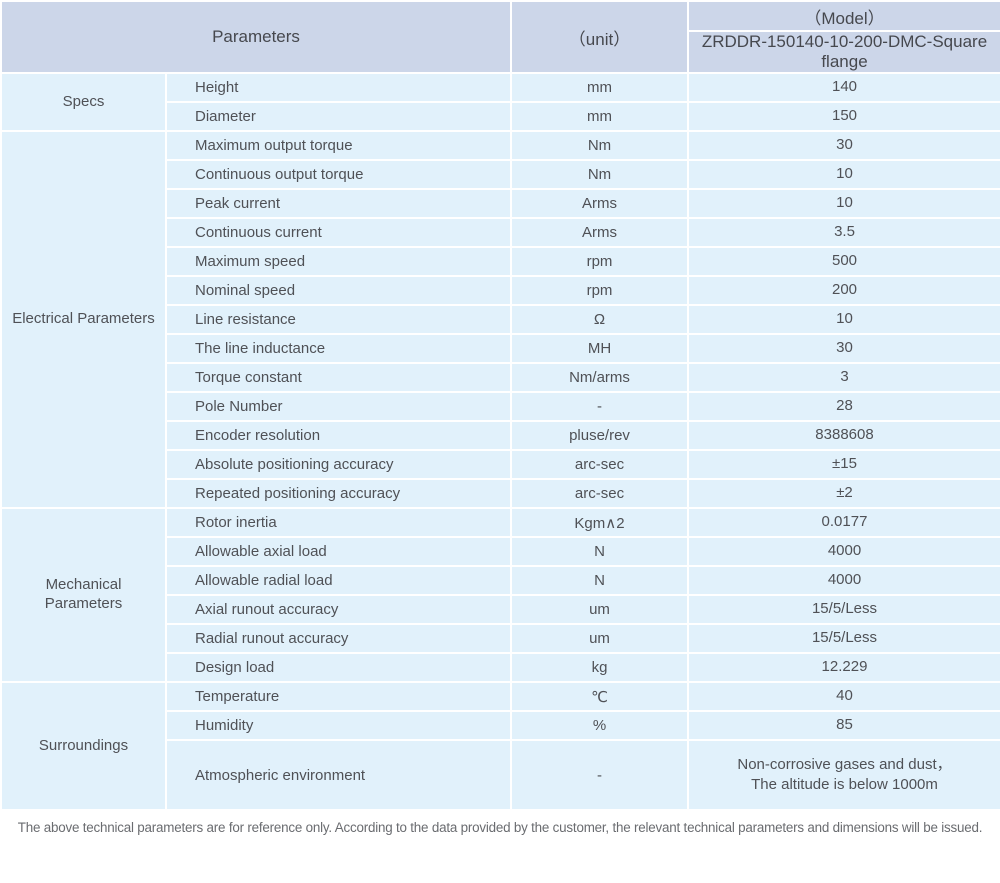 This screenshot has width=1000, height=883. I want to click on table-row: Specs Height mm 140, so click(500, 102).